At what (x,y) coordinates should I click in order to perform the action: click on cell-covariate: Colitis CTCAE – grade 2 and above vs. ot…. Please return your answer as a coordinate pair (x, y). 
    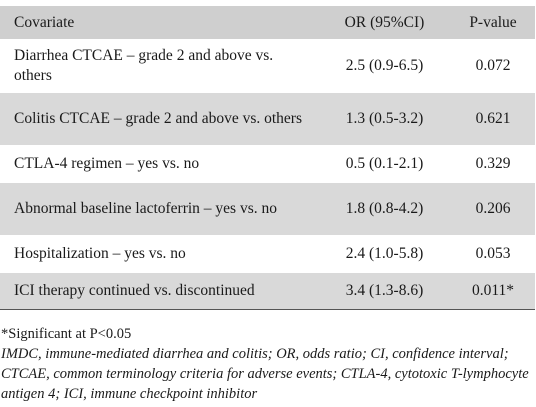
    Looking at the image, I should click on (159, 119).